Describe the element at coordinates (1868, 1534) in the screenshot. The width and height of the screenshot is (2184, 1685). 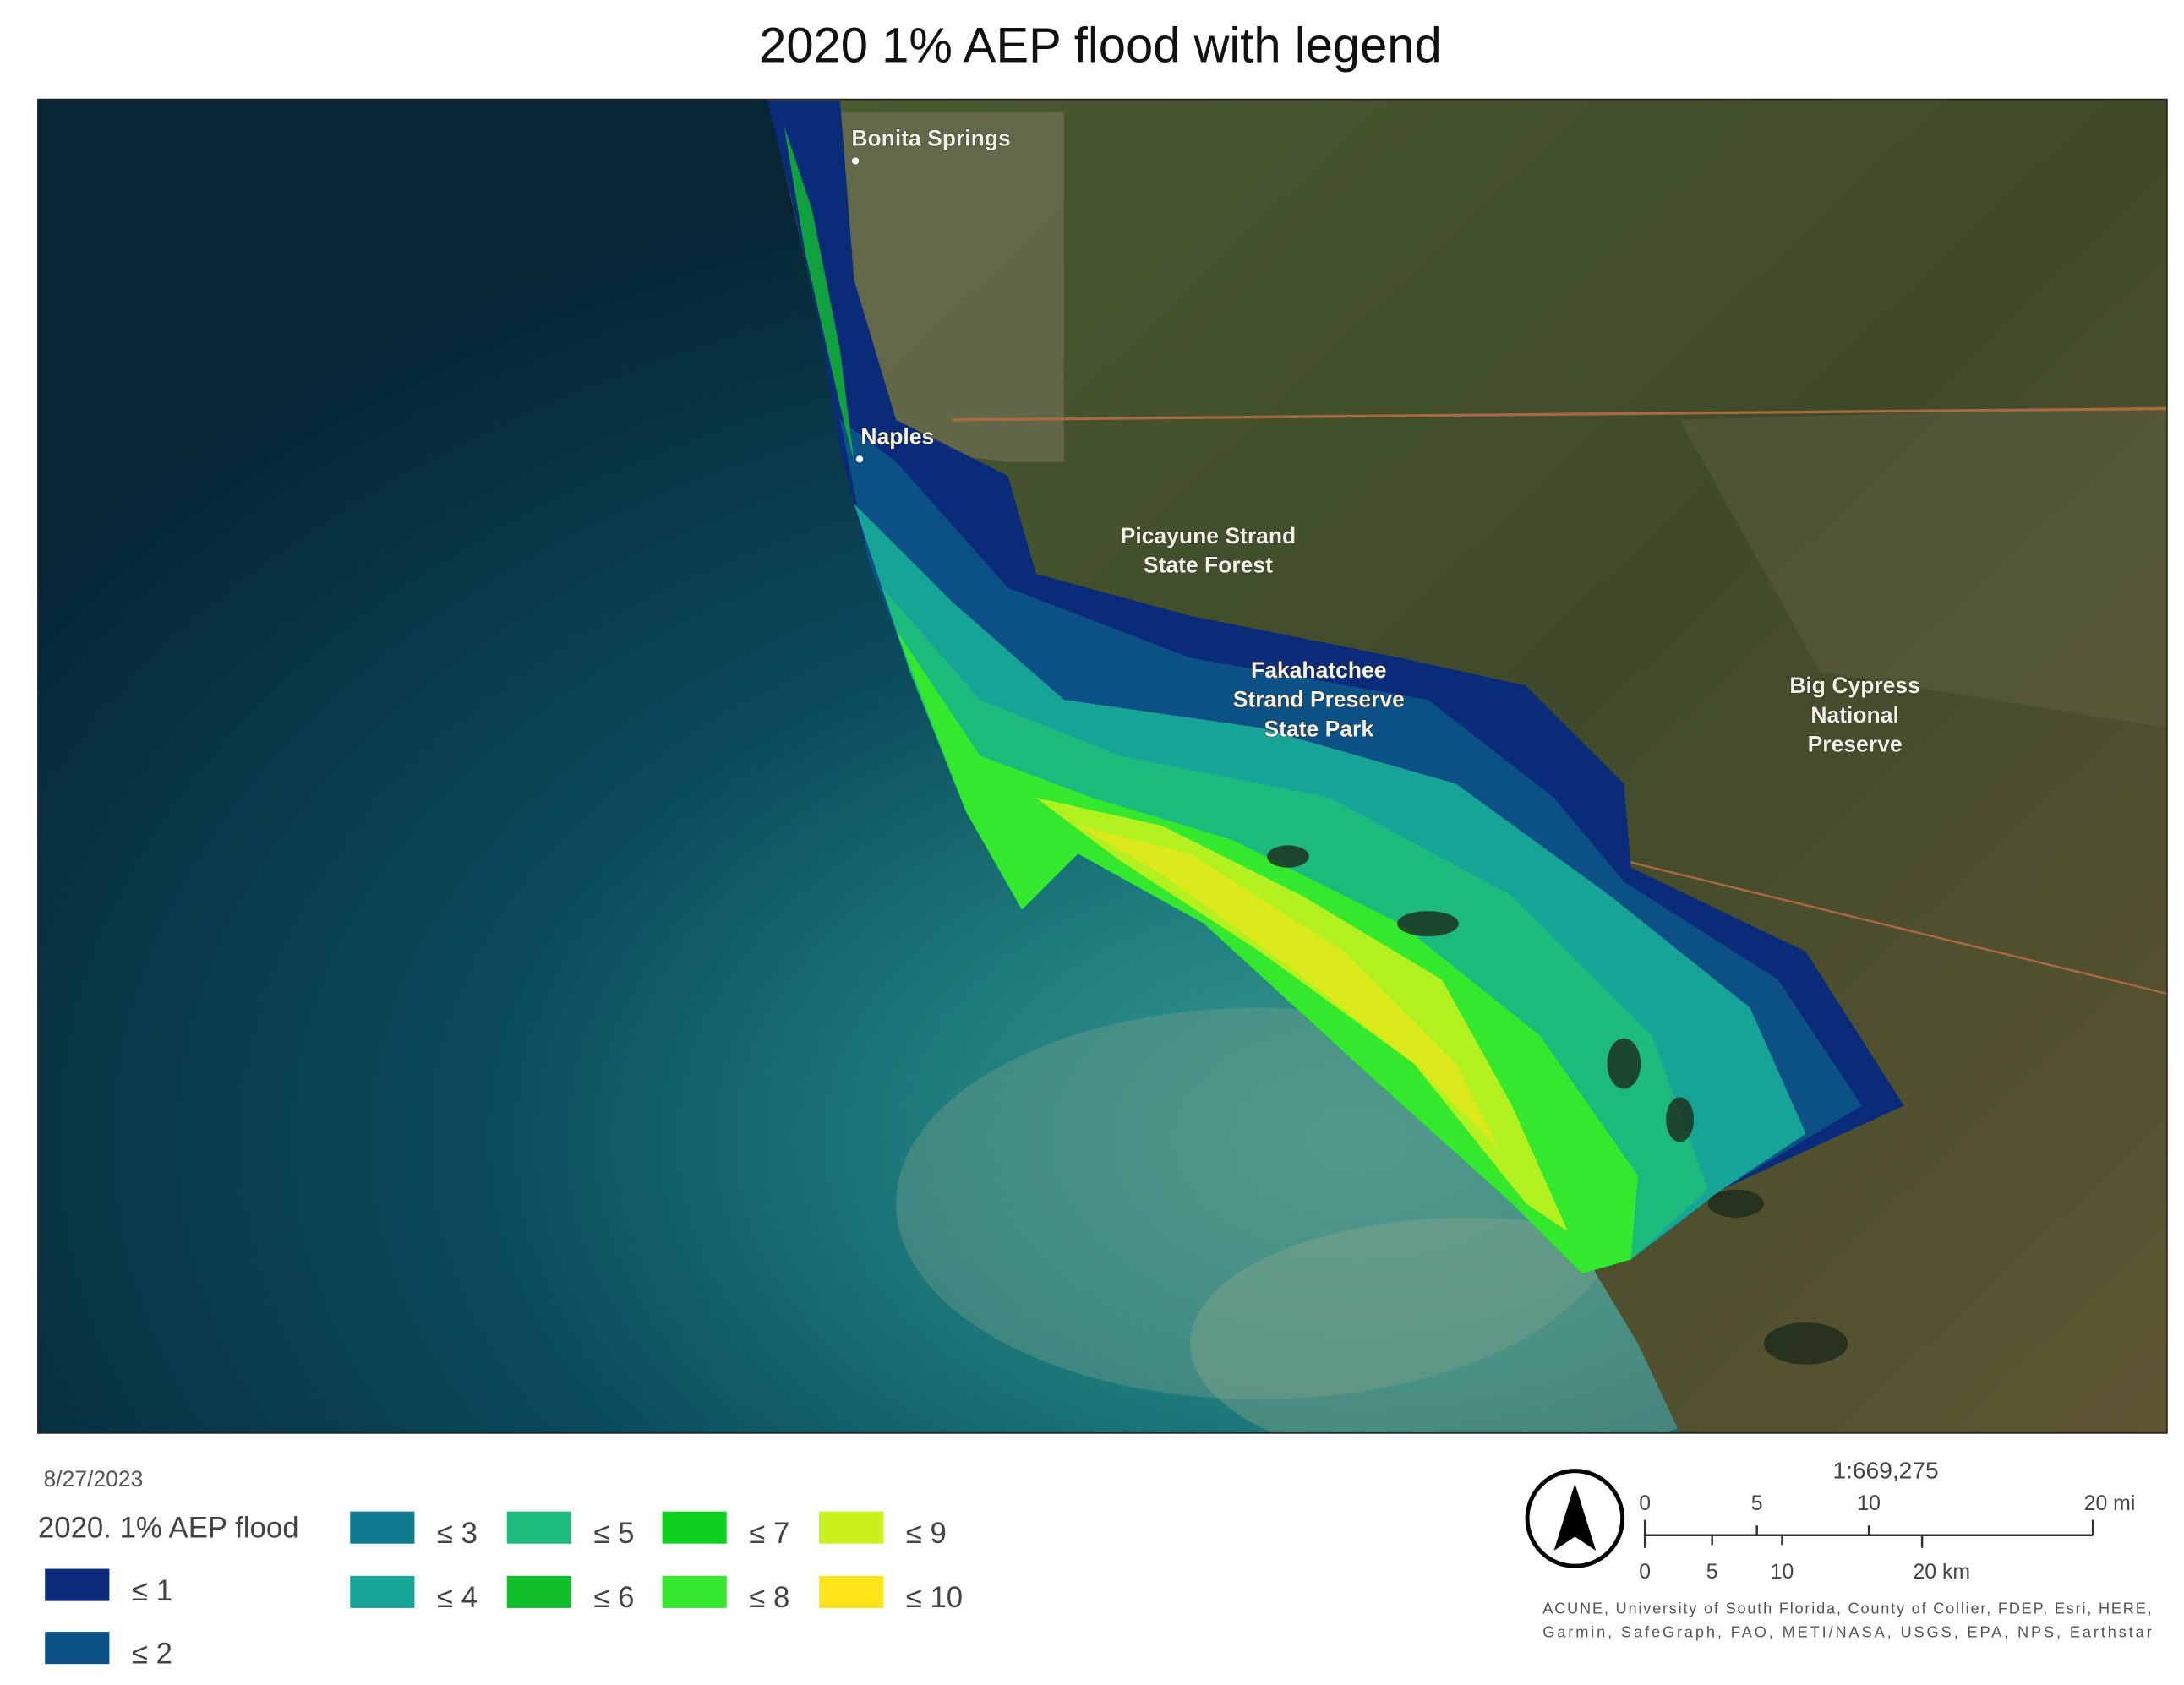
I see `scale-bar` at that location.